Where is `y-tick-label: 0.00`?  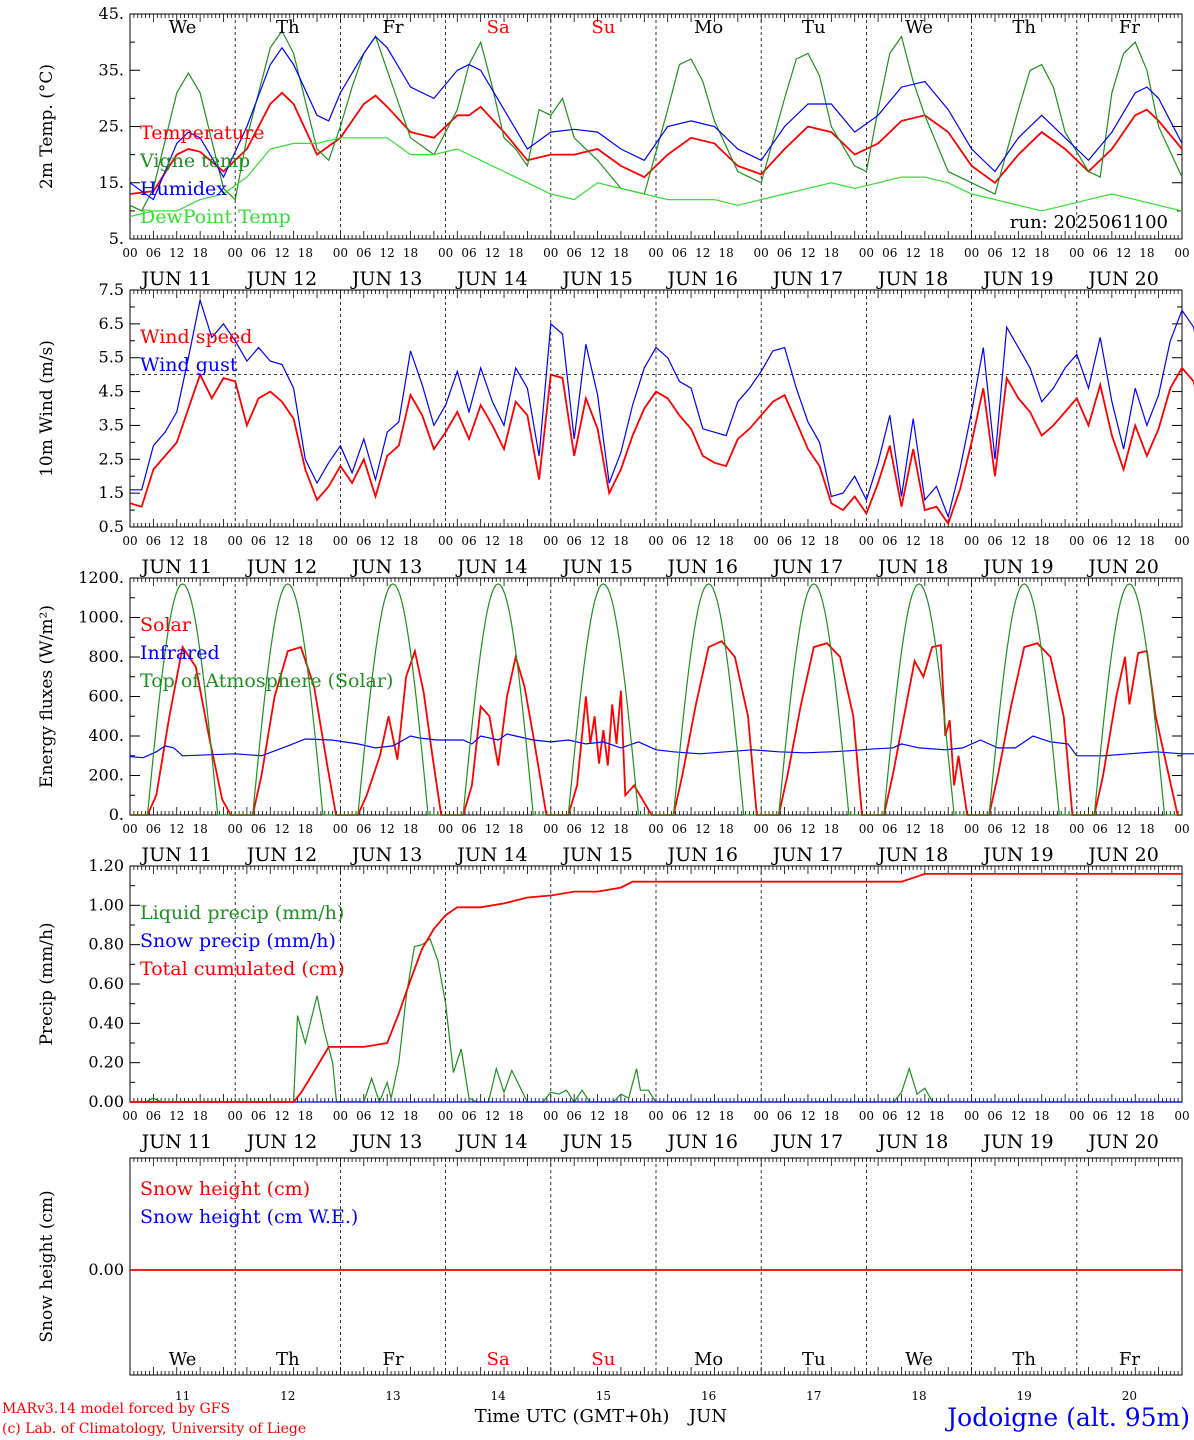
y-tick-label: 0.00 is located at coordinates (106, 1101).